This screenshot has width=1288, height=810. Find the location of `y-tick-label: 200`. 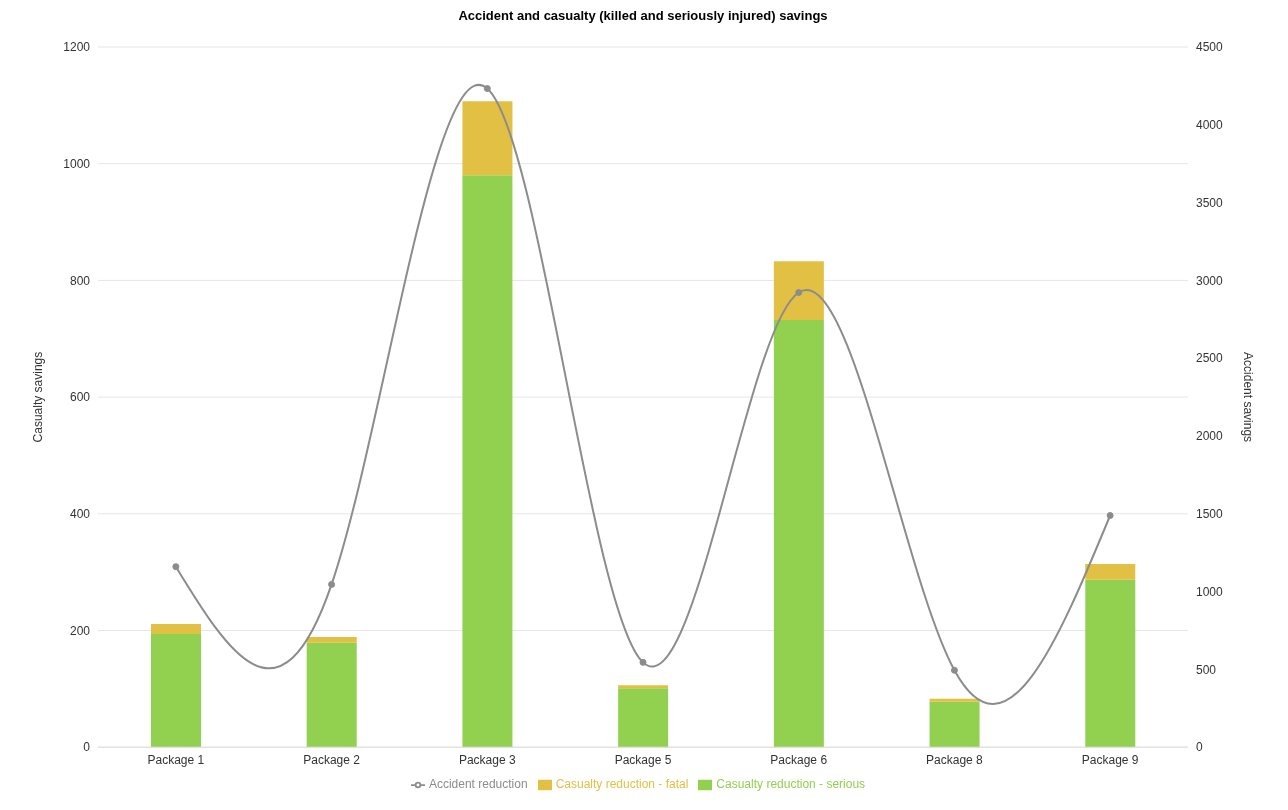

y-tick-label: 200 is located at coordinates (80, 630).